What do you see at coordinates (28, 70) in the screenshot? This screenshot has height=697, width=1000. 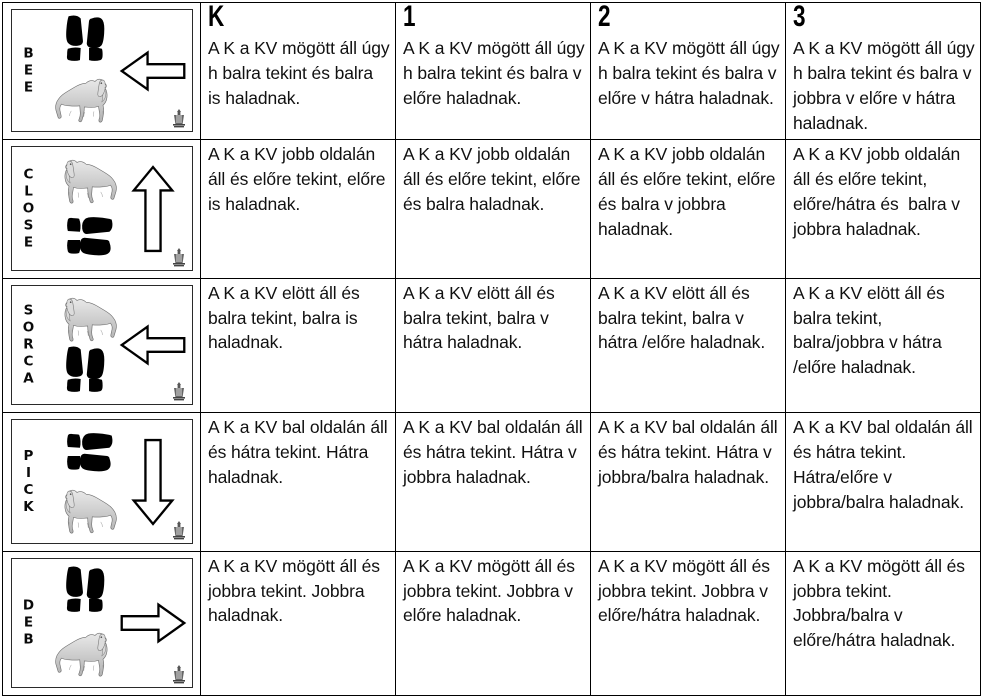 I see `sign-label-letter: E` at bounding box center [28, 70].